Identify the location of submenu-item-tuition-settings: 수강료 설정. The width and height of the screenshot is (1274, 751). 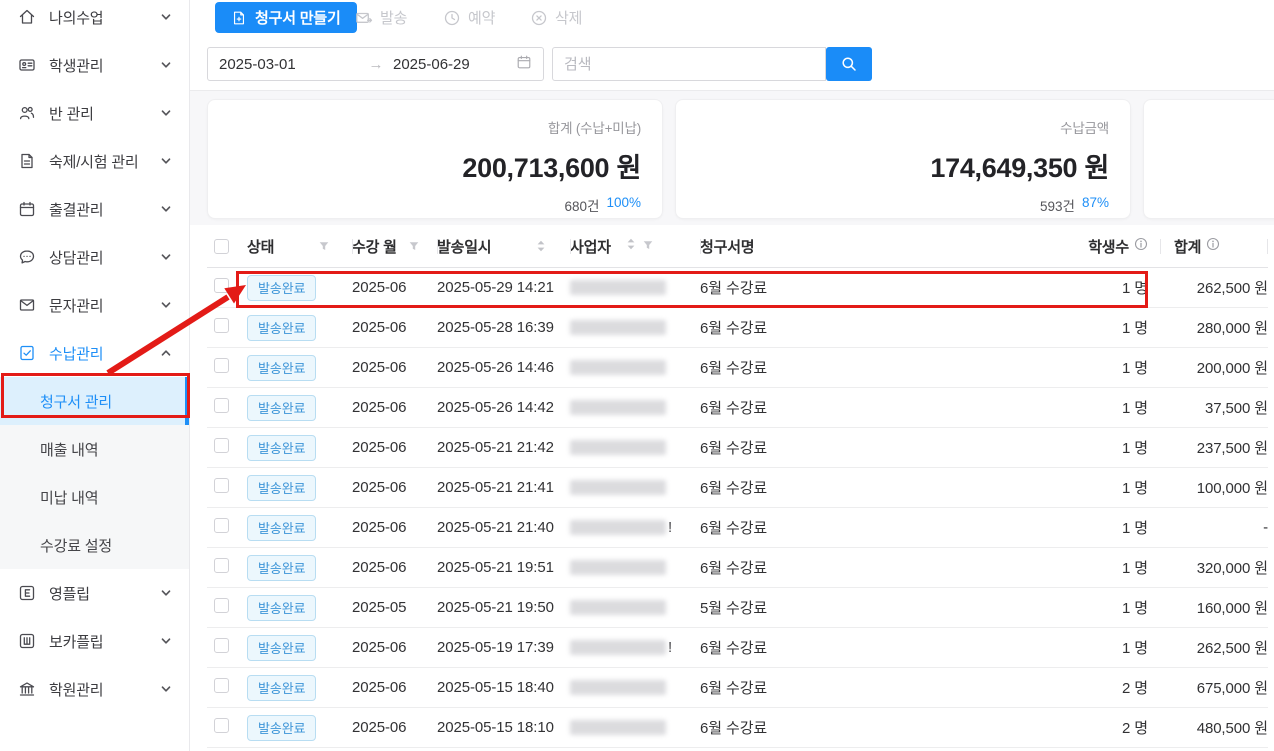
(94, 545).